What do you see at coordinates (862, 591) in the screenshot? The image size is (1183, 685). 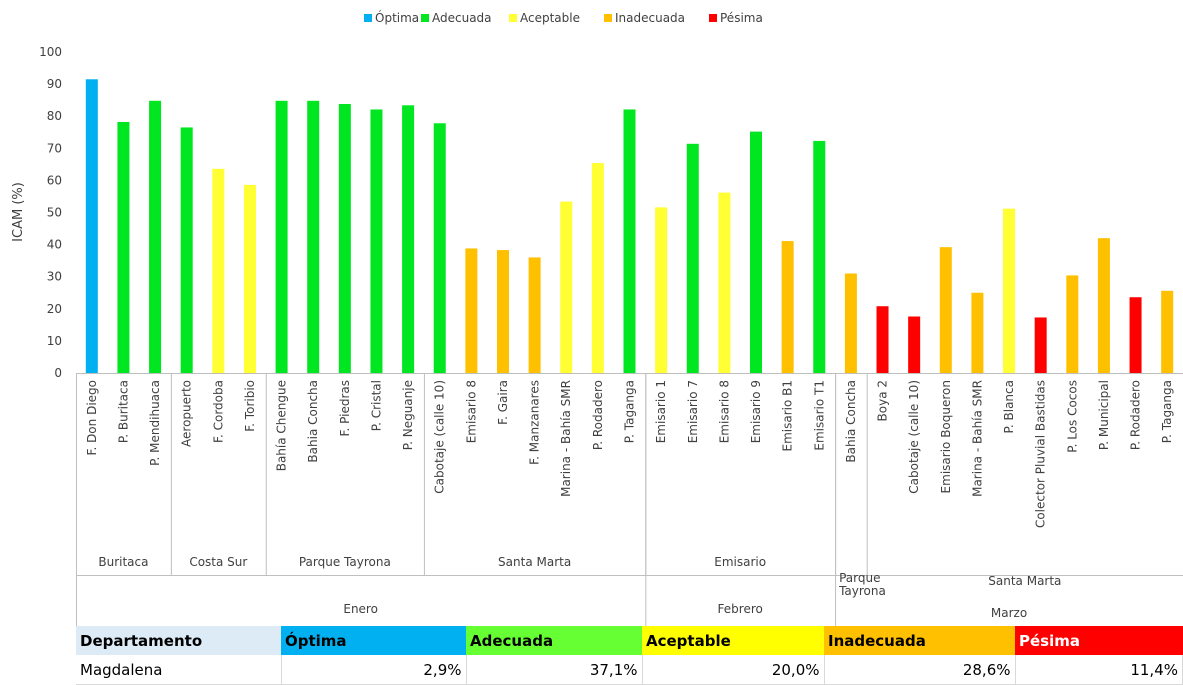 I see `x-group-label: Tayrona` at bounding box center [862, 591].